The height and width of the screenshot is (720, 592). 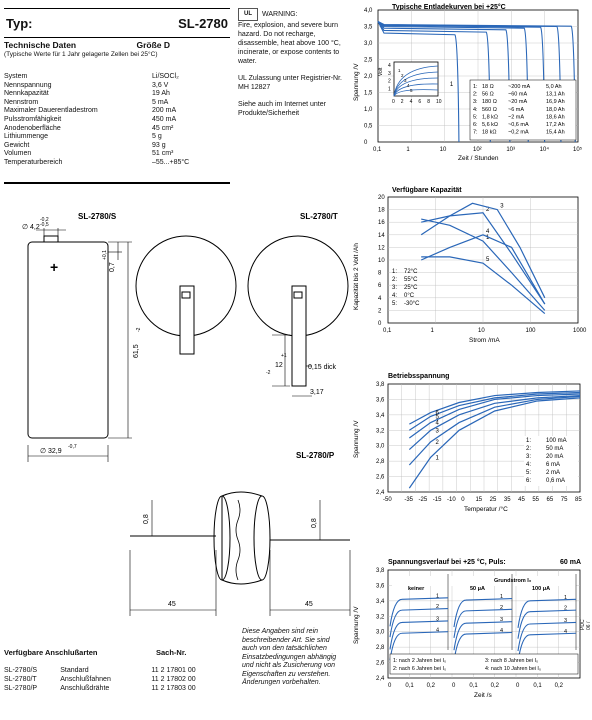 I want to click on chart1-ytick: 3,0, so click(x=368, y=44).